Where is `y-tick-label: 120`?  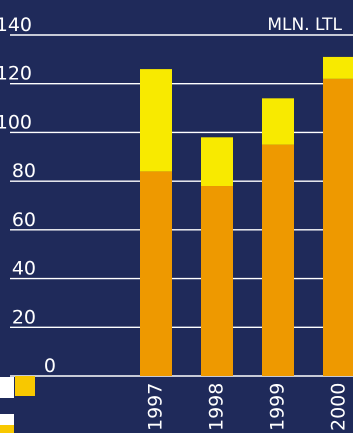 y-tick-label: 120 is located at coordinates (16, 74).